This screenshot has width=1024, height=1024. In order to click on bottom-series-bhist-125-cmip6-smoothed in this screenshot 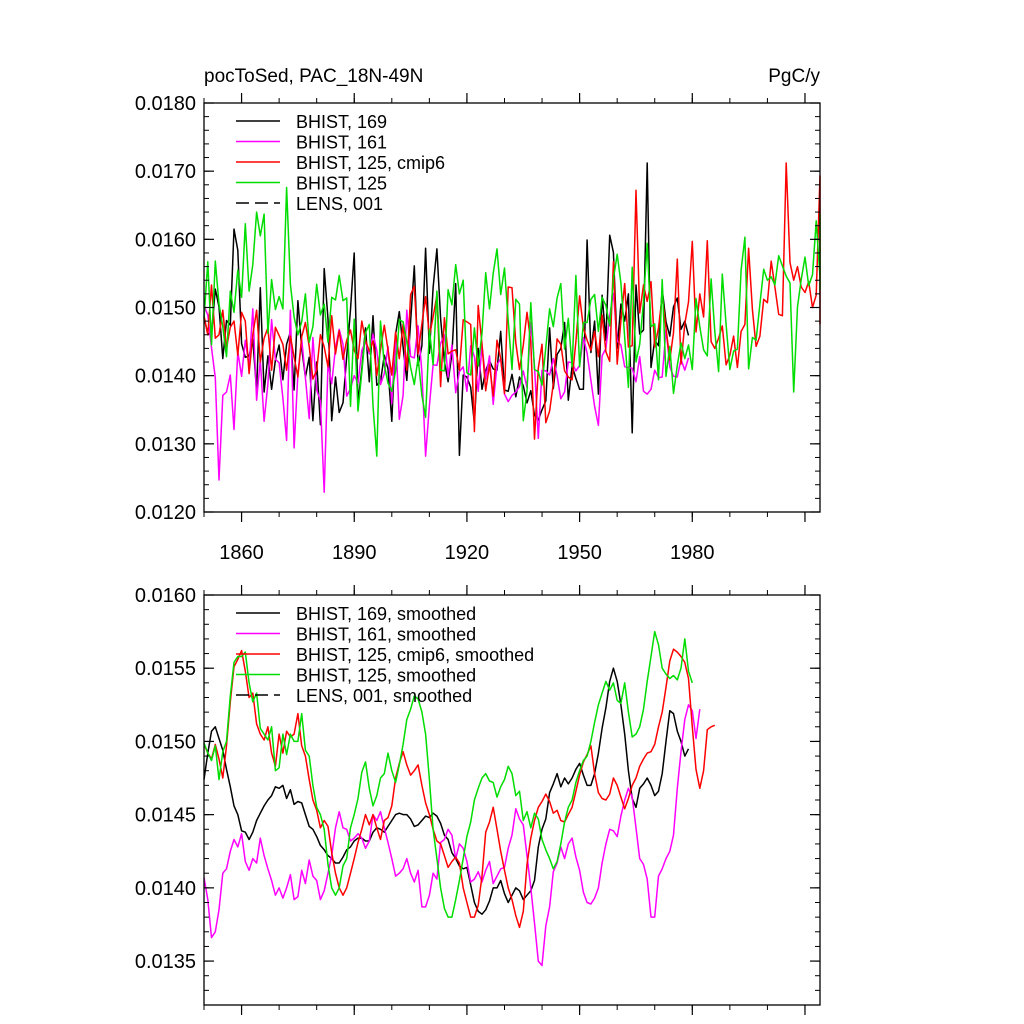, I will do `click(459, 788)`.